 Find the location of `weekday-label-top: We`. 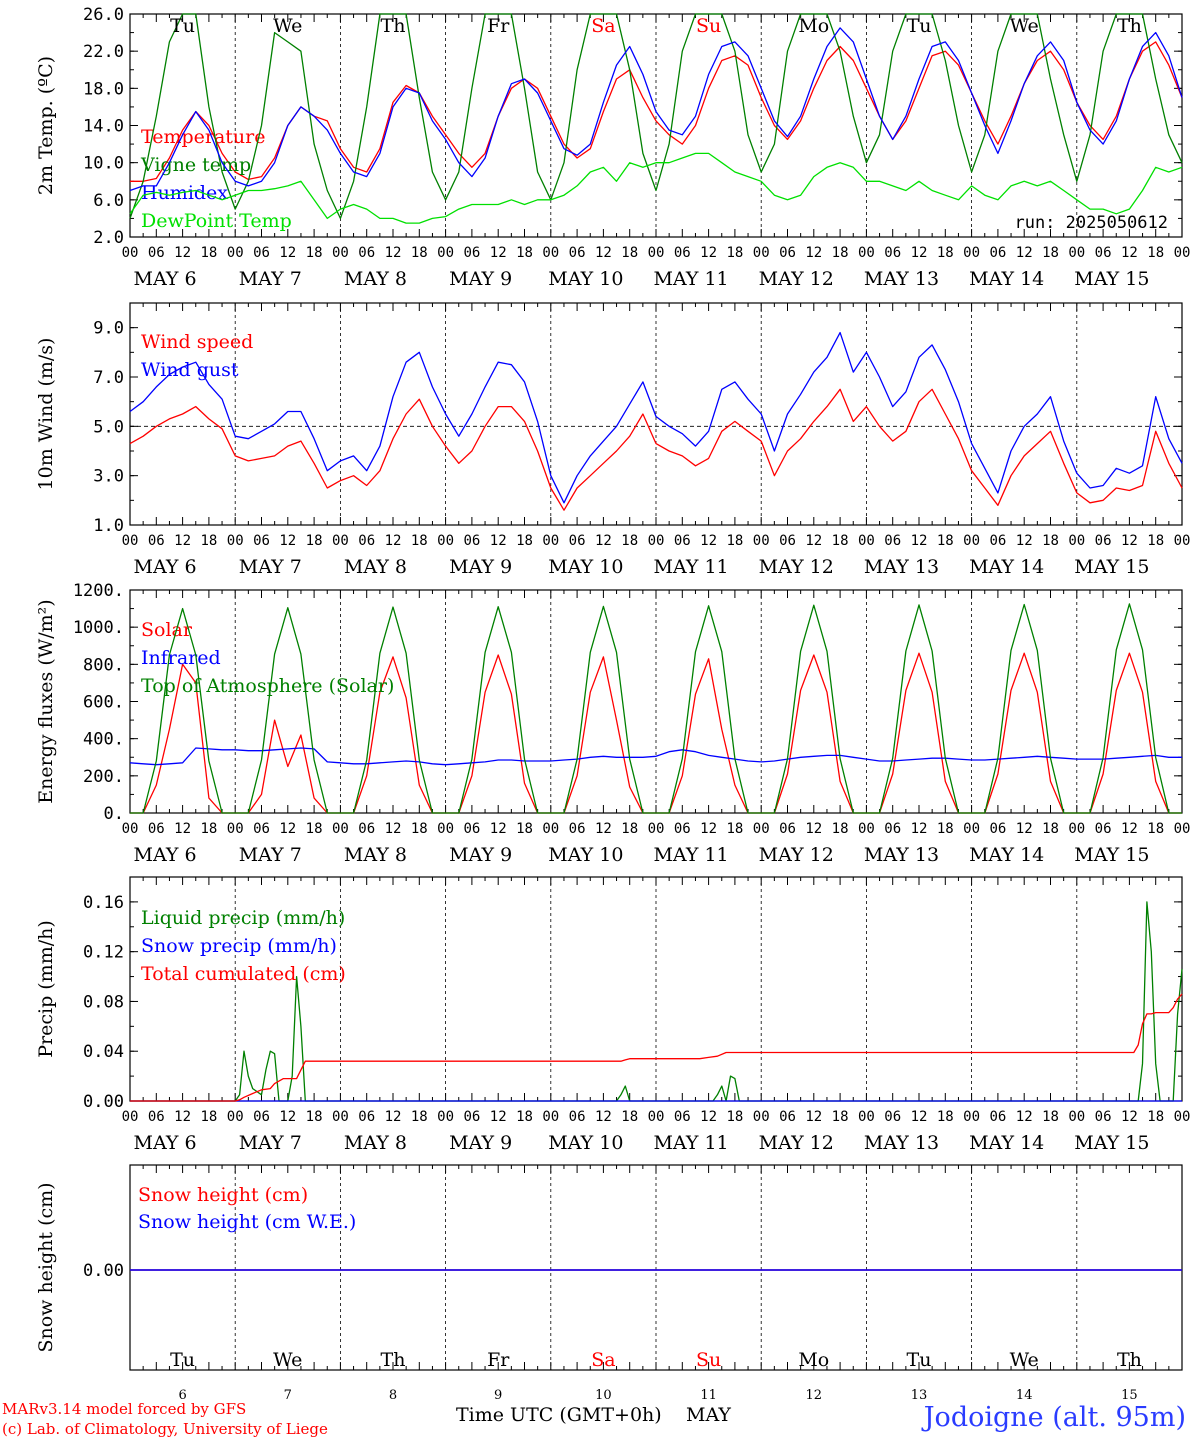

weekday-label-top: We is located at coordinates (1024, 26).